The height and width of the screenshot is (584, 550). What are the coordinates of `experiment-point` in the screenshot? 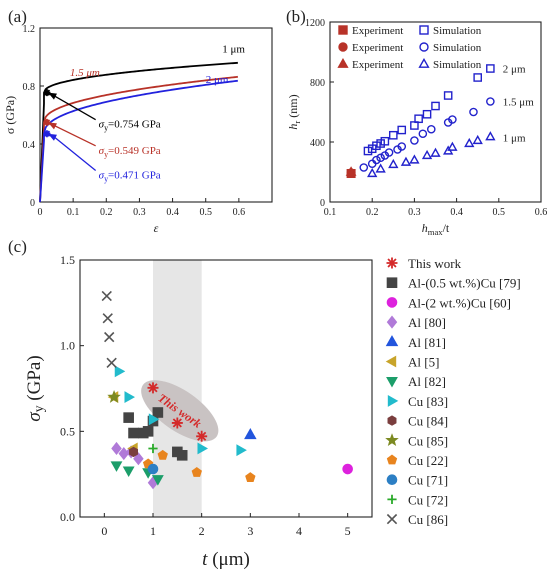 It's located at (351, 171).